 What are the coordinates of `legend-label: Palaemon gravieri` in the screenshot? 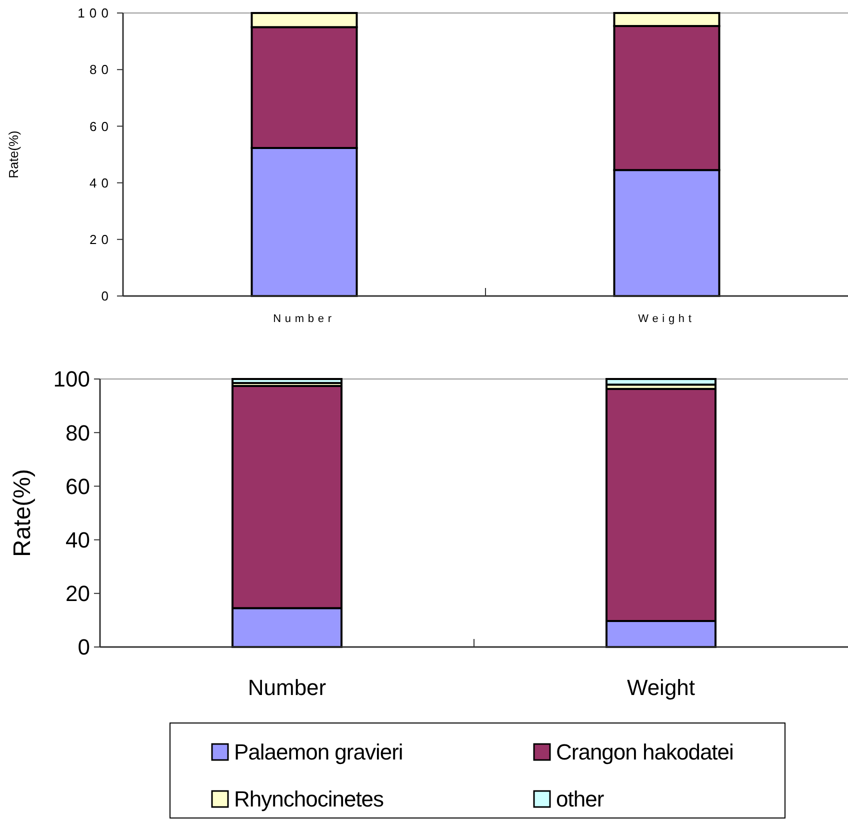 It's located at (318, 752).